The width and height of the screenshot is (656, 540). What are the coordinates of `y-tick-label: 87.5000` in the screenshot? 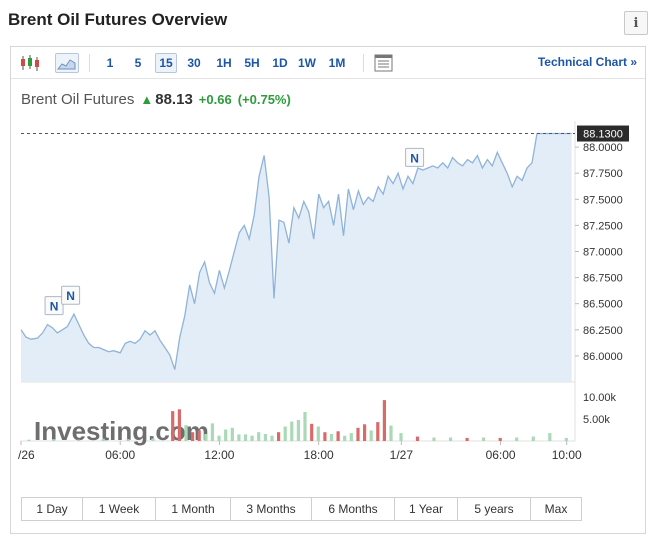 It's located at (603, 200).